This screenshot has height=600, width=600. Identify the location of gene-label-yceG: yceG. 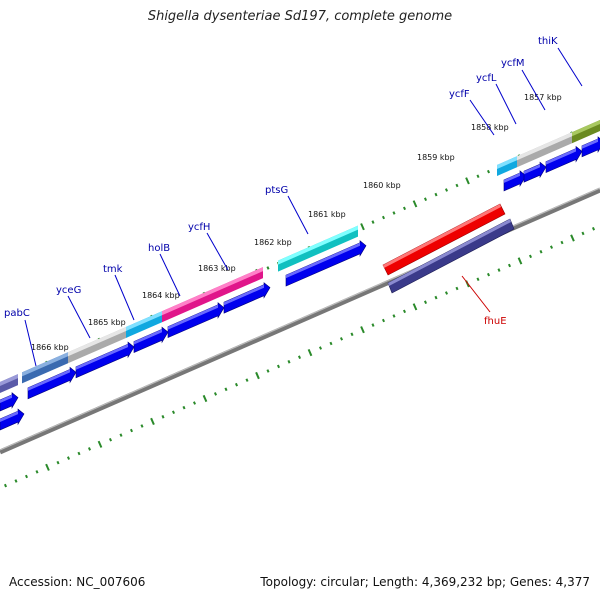
(68, 290).